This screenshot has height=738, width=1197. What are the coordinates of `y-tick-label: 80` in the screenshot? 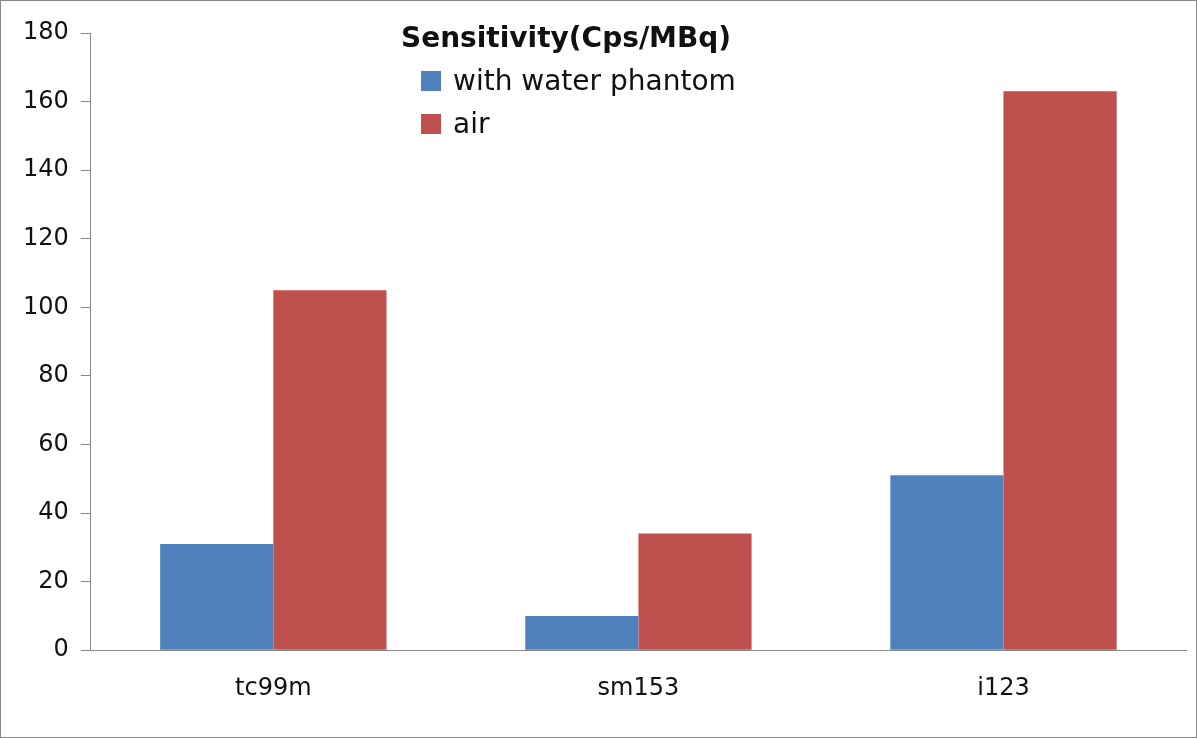 It's located at (53, 374).